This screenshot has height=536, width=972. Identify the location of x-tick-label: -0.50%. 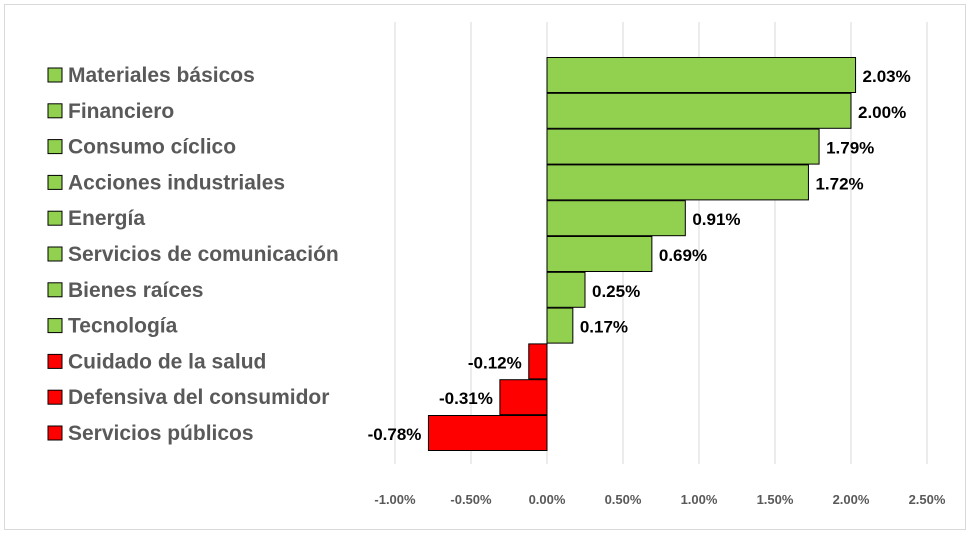
(471, 499).